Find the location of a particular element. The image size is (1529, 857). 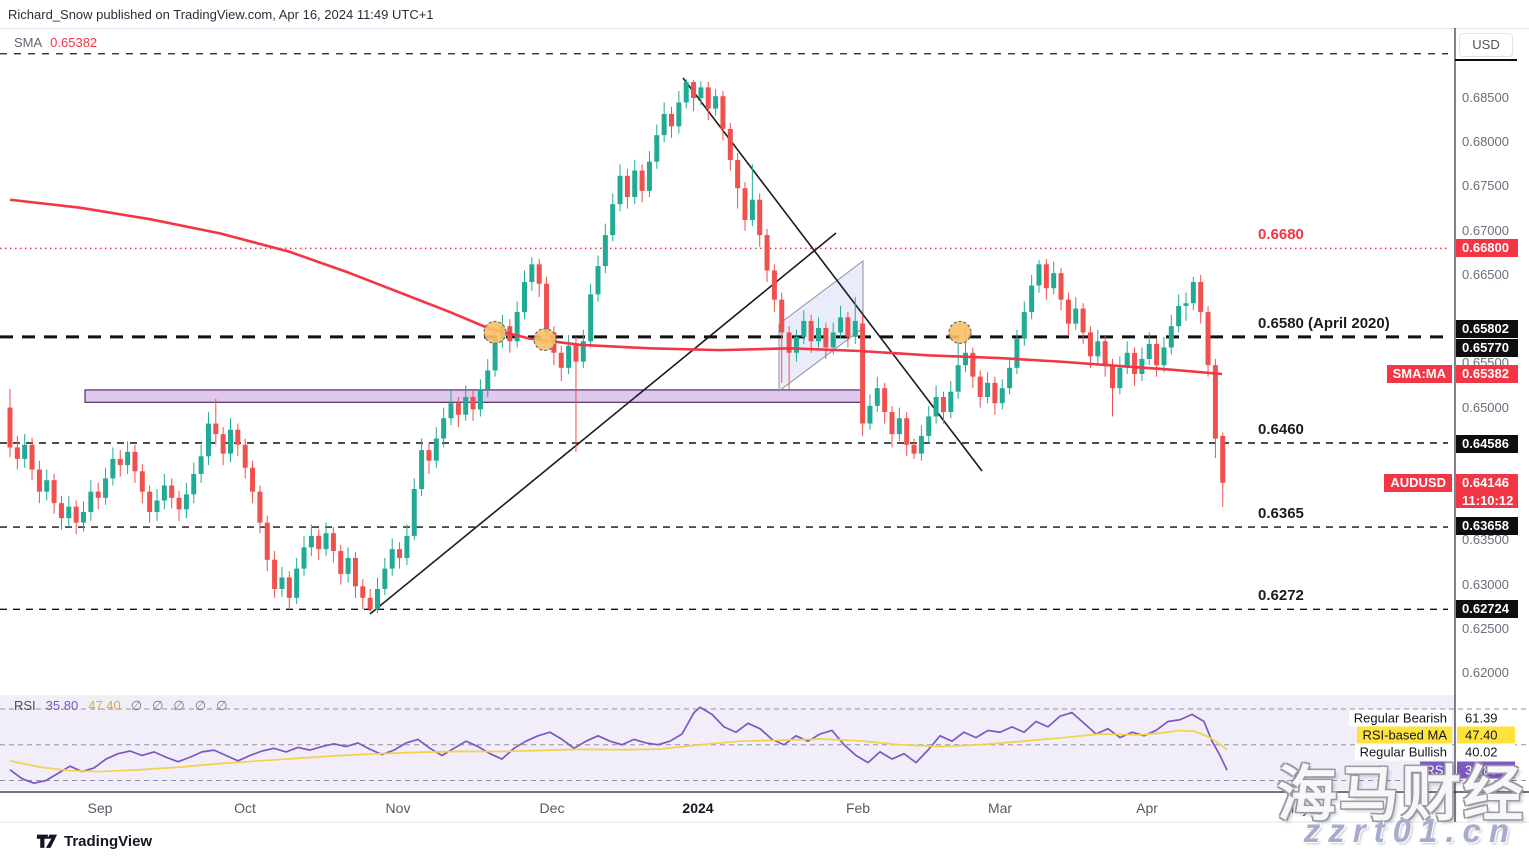

time-axis-label: May is located at coordinates (1296, 808).